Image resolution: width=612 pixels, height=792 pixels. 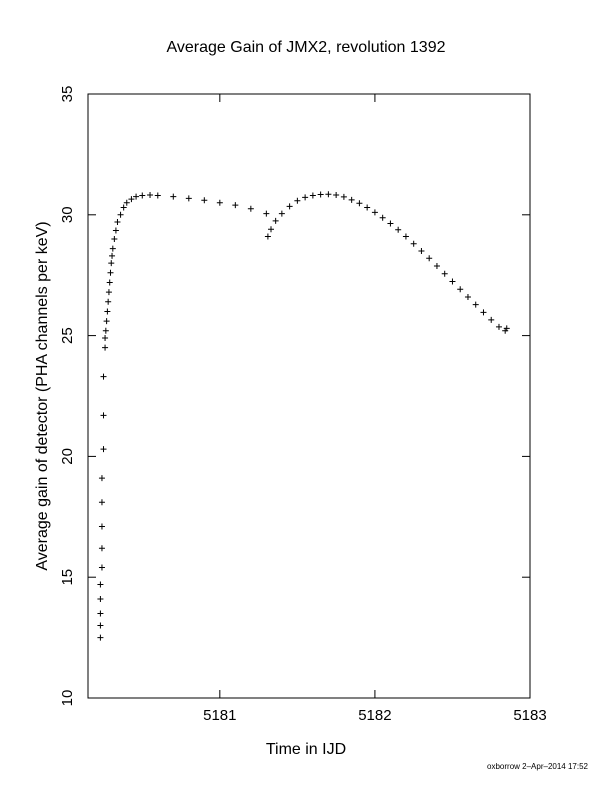 I want to click on y-tick-label: 30, so click(x=67, y=214).